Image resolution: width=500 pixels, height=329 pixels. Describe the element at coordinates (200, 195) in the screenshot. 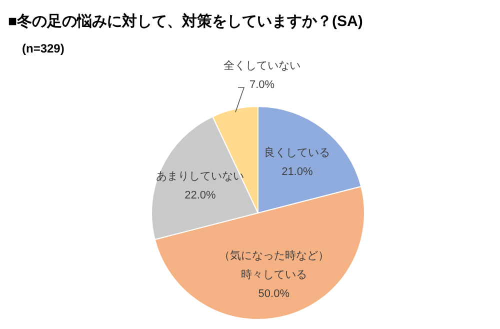

I see `data-label: 22.0%` at that location.